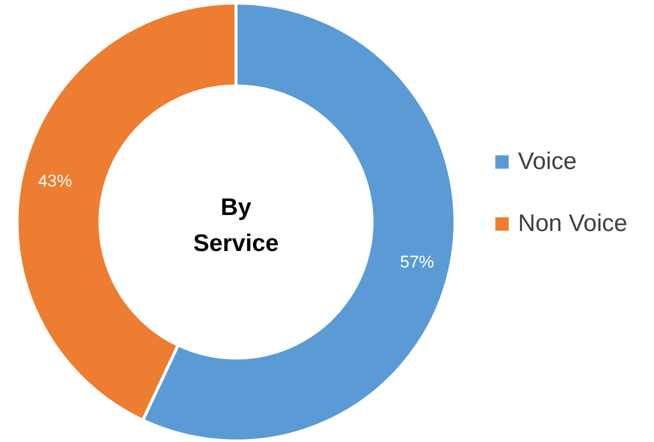 This screenshot has width=654, height=442. I want to click on legend-label: Voice, so click(547, 161).